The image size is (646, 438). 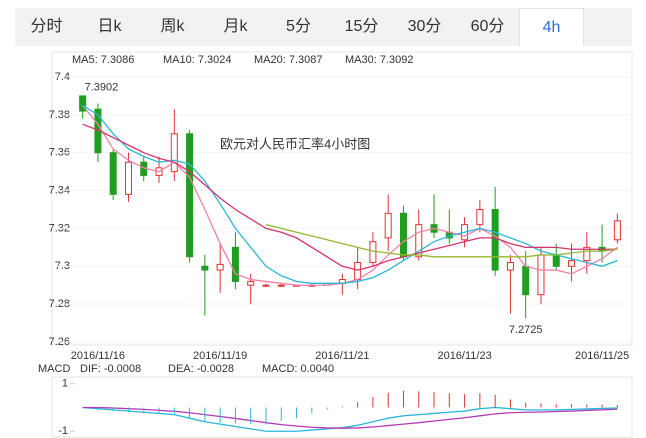 I want to click on x-tick-label: 2016/11/25, so click(x=602, y=356).